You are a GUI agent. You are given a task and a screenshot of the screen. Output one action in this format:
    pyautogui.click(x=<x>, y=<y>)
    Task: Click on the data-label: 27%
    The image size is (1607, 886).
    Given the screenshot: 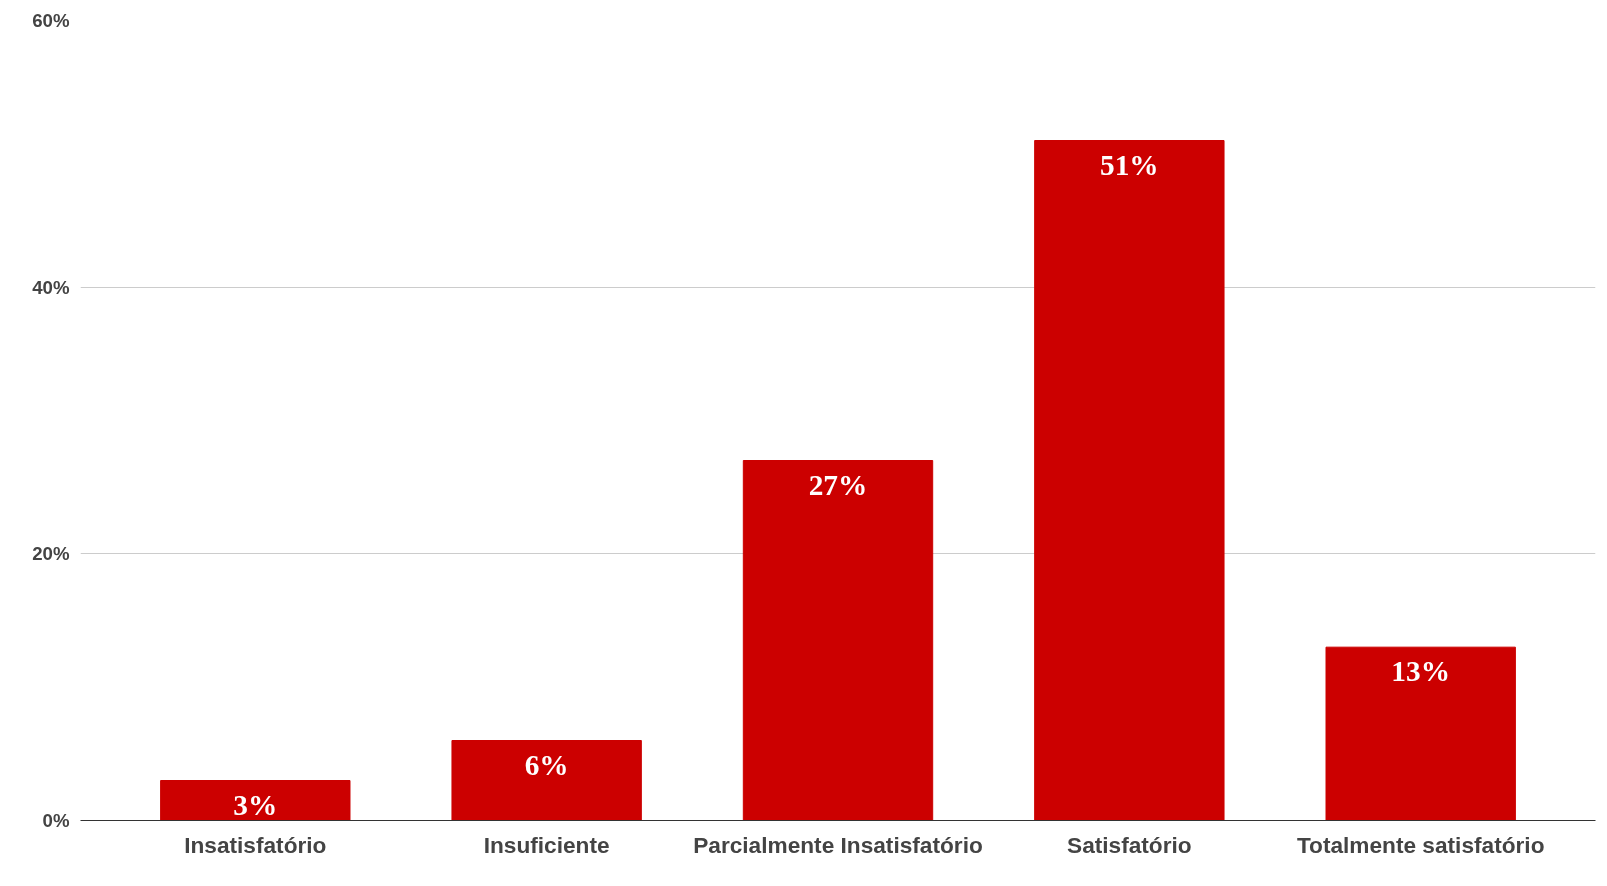 What is the action you would take?
    pyautogui.click(x=838, y=484)
    